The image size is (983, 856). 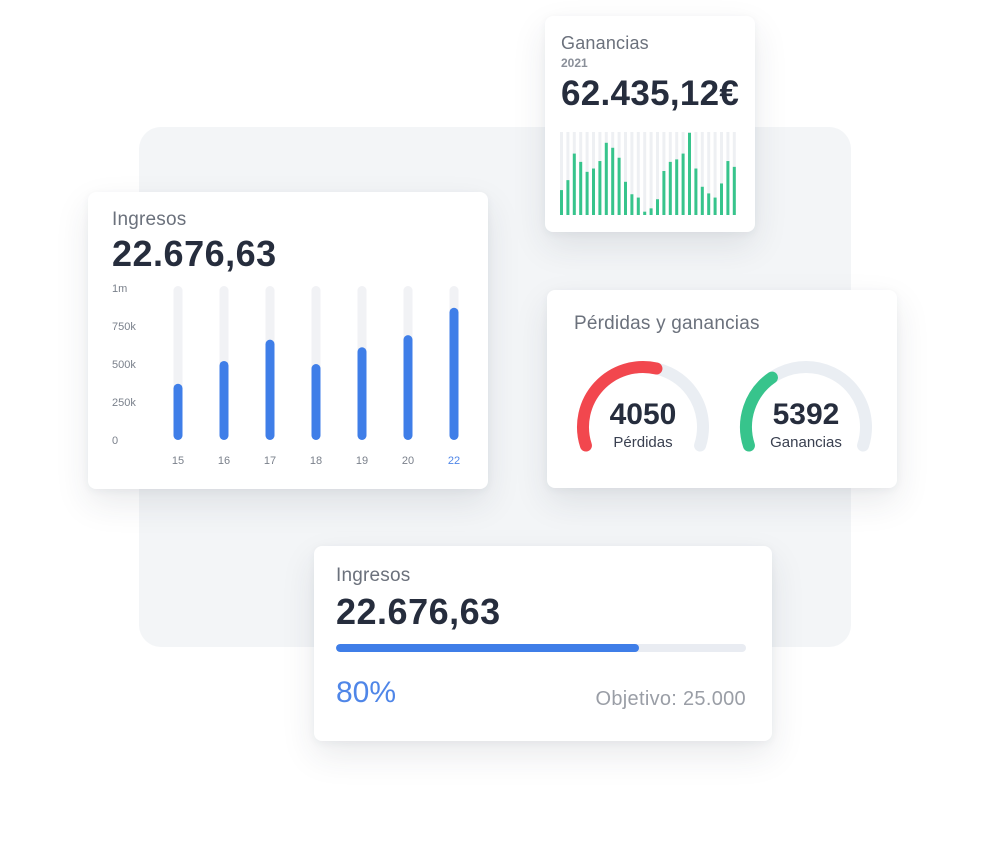 What do you see at coordinates (178, 461) in the screenshot?
I see `x-tick-label: 15` at bounding box center [178, 461].